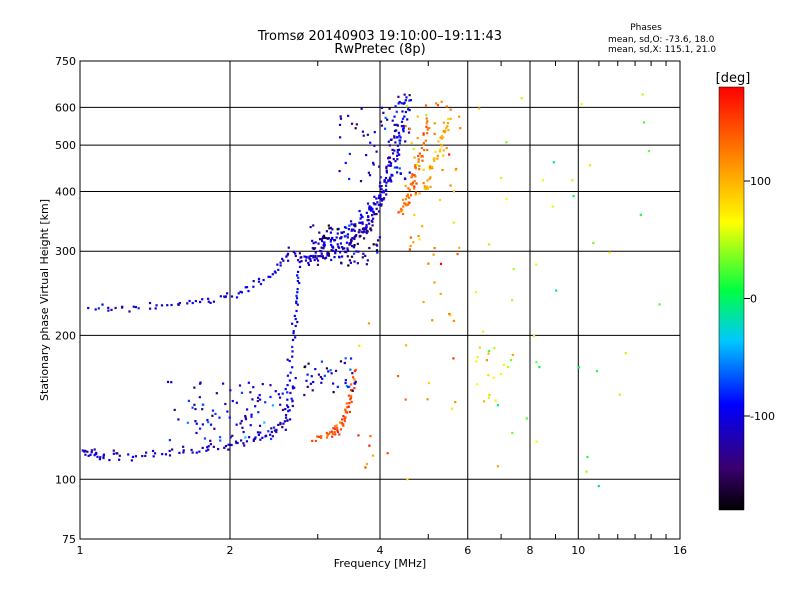 The width and height of the screenshot is (800, 600). What do you see at coordinates (65, 479) in the screenshot?
I see `y-tick-label: 100` at bounding box center [65, 479].